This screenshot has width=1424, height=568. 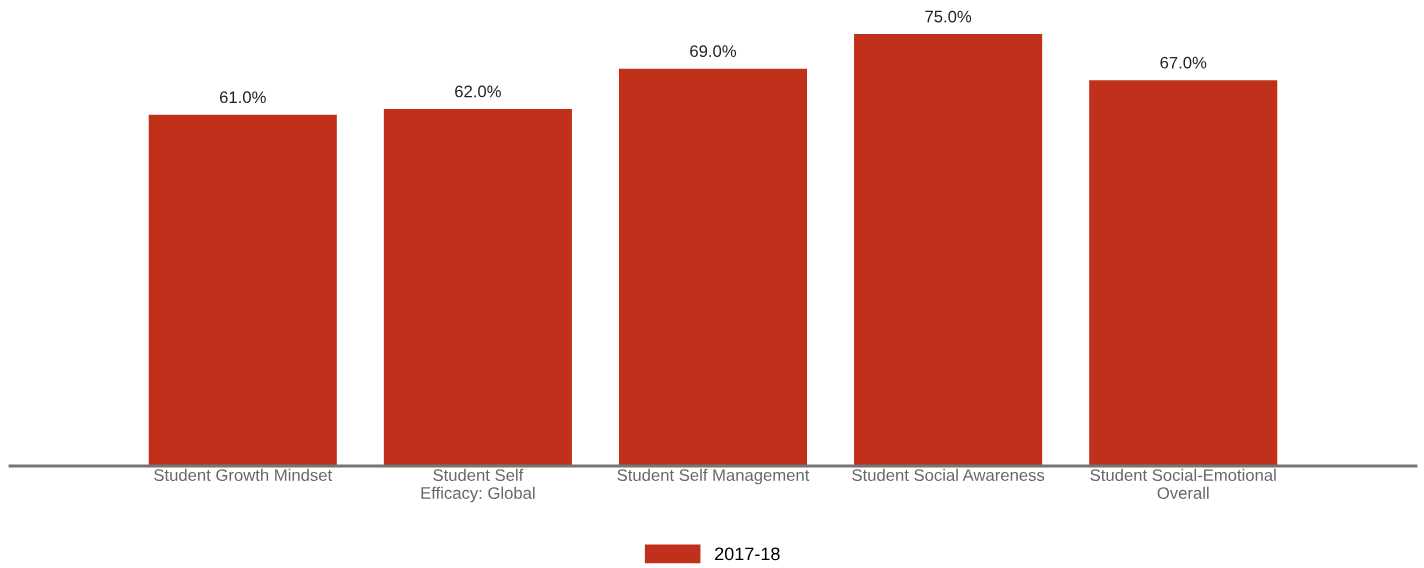 I want to click on data-label: 69.0%, so click(x=713, y=51).